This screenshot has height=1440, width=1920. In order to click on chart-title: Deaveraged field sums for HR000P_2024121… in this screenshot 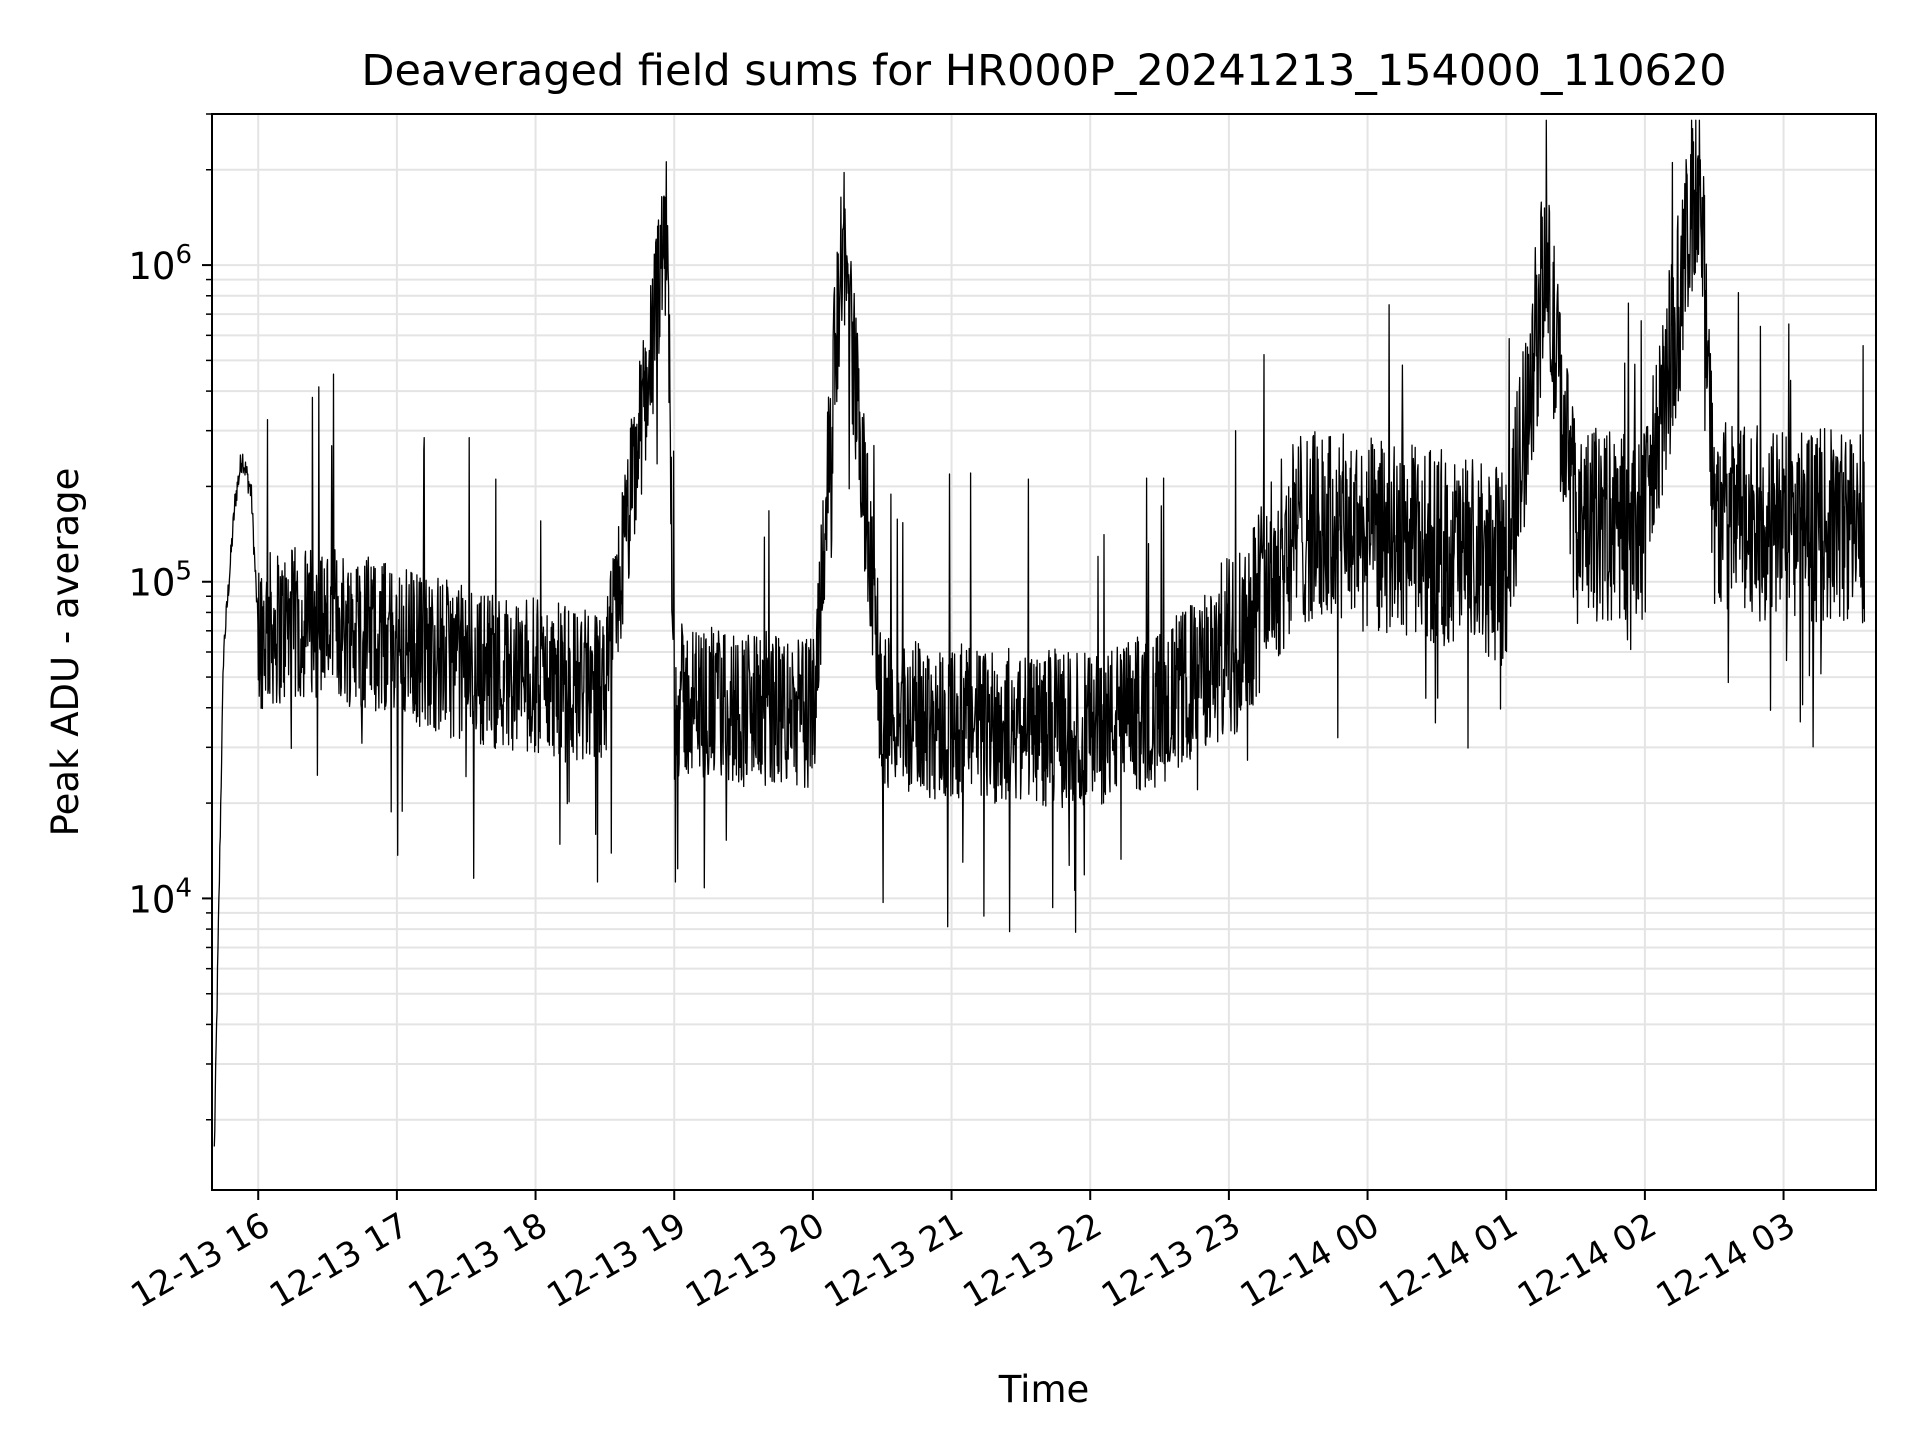, I will do `click(1043, 71)`.